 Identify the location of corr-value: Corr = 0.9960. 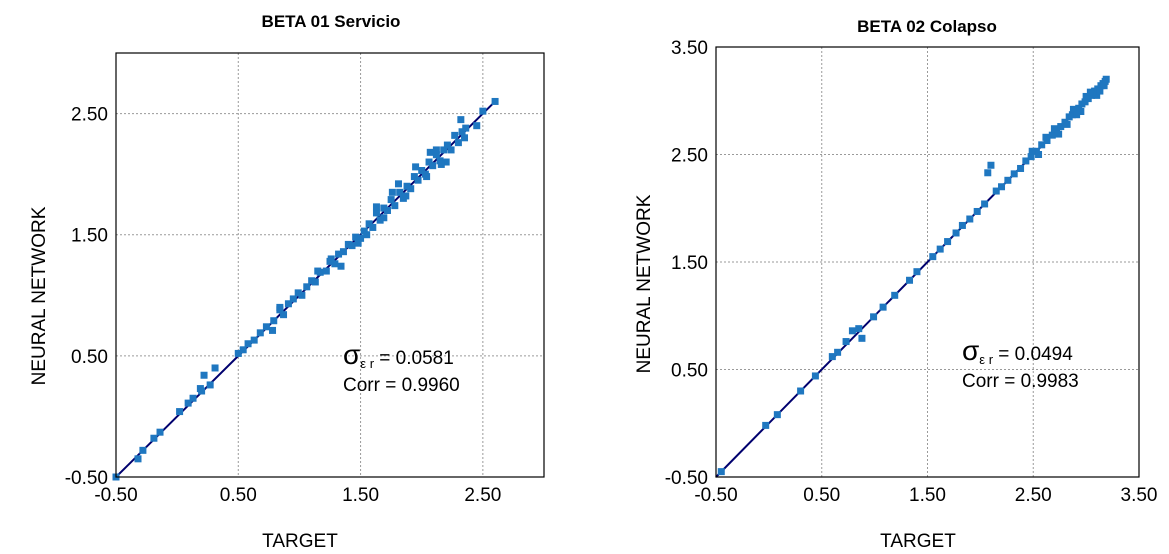
(401, 385).